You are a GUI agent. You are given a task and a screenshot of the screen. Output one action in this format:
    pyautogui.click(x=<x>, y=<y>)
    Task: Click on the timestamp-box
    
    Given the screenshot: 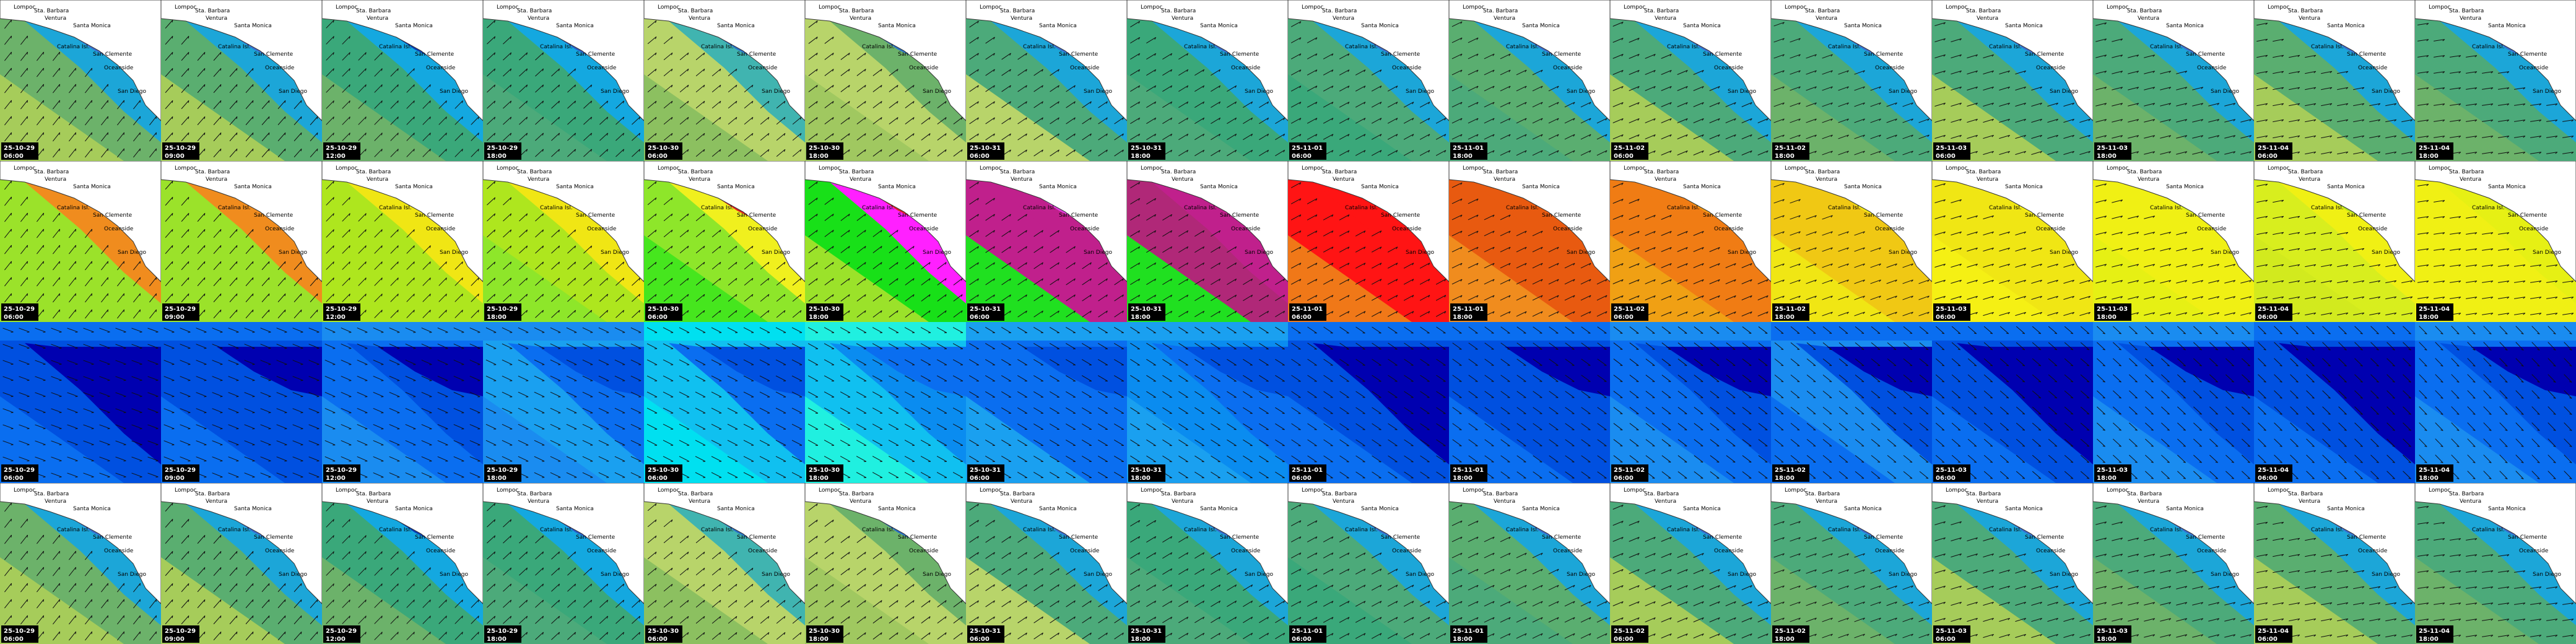 What is the action you would take?
    pyautogui.click(x=341, y=151)
    